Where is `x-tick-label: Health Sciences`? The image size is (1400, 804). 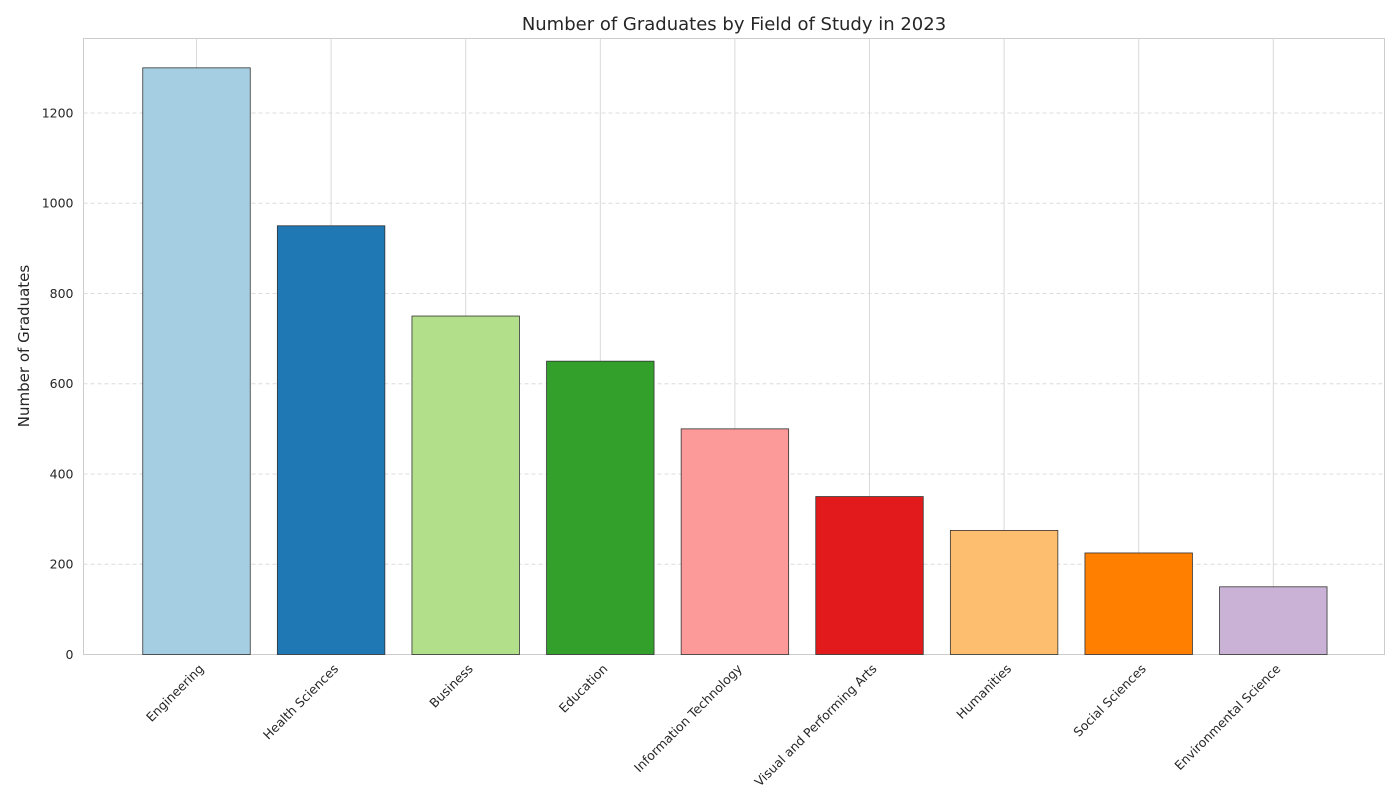
x-tick-label: Health Sciences is located at coordinates (300, 701).